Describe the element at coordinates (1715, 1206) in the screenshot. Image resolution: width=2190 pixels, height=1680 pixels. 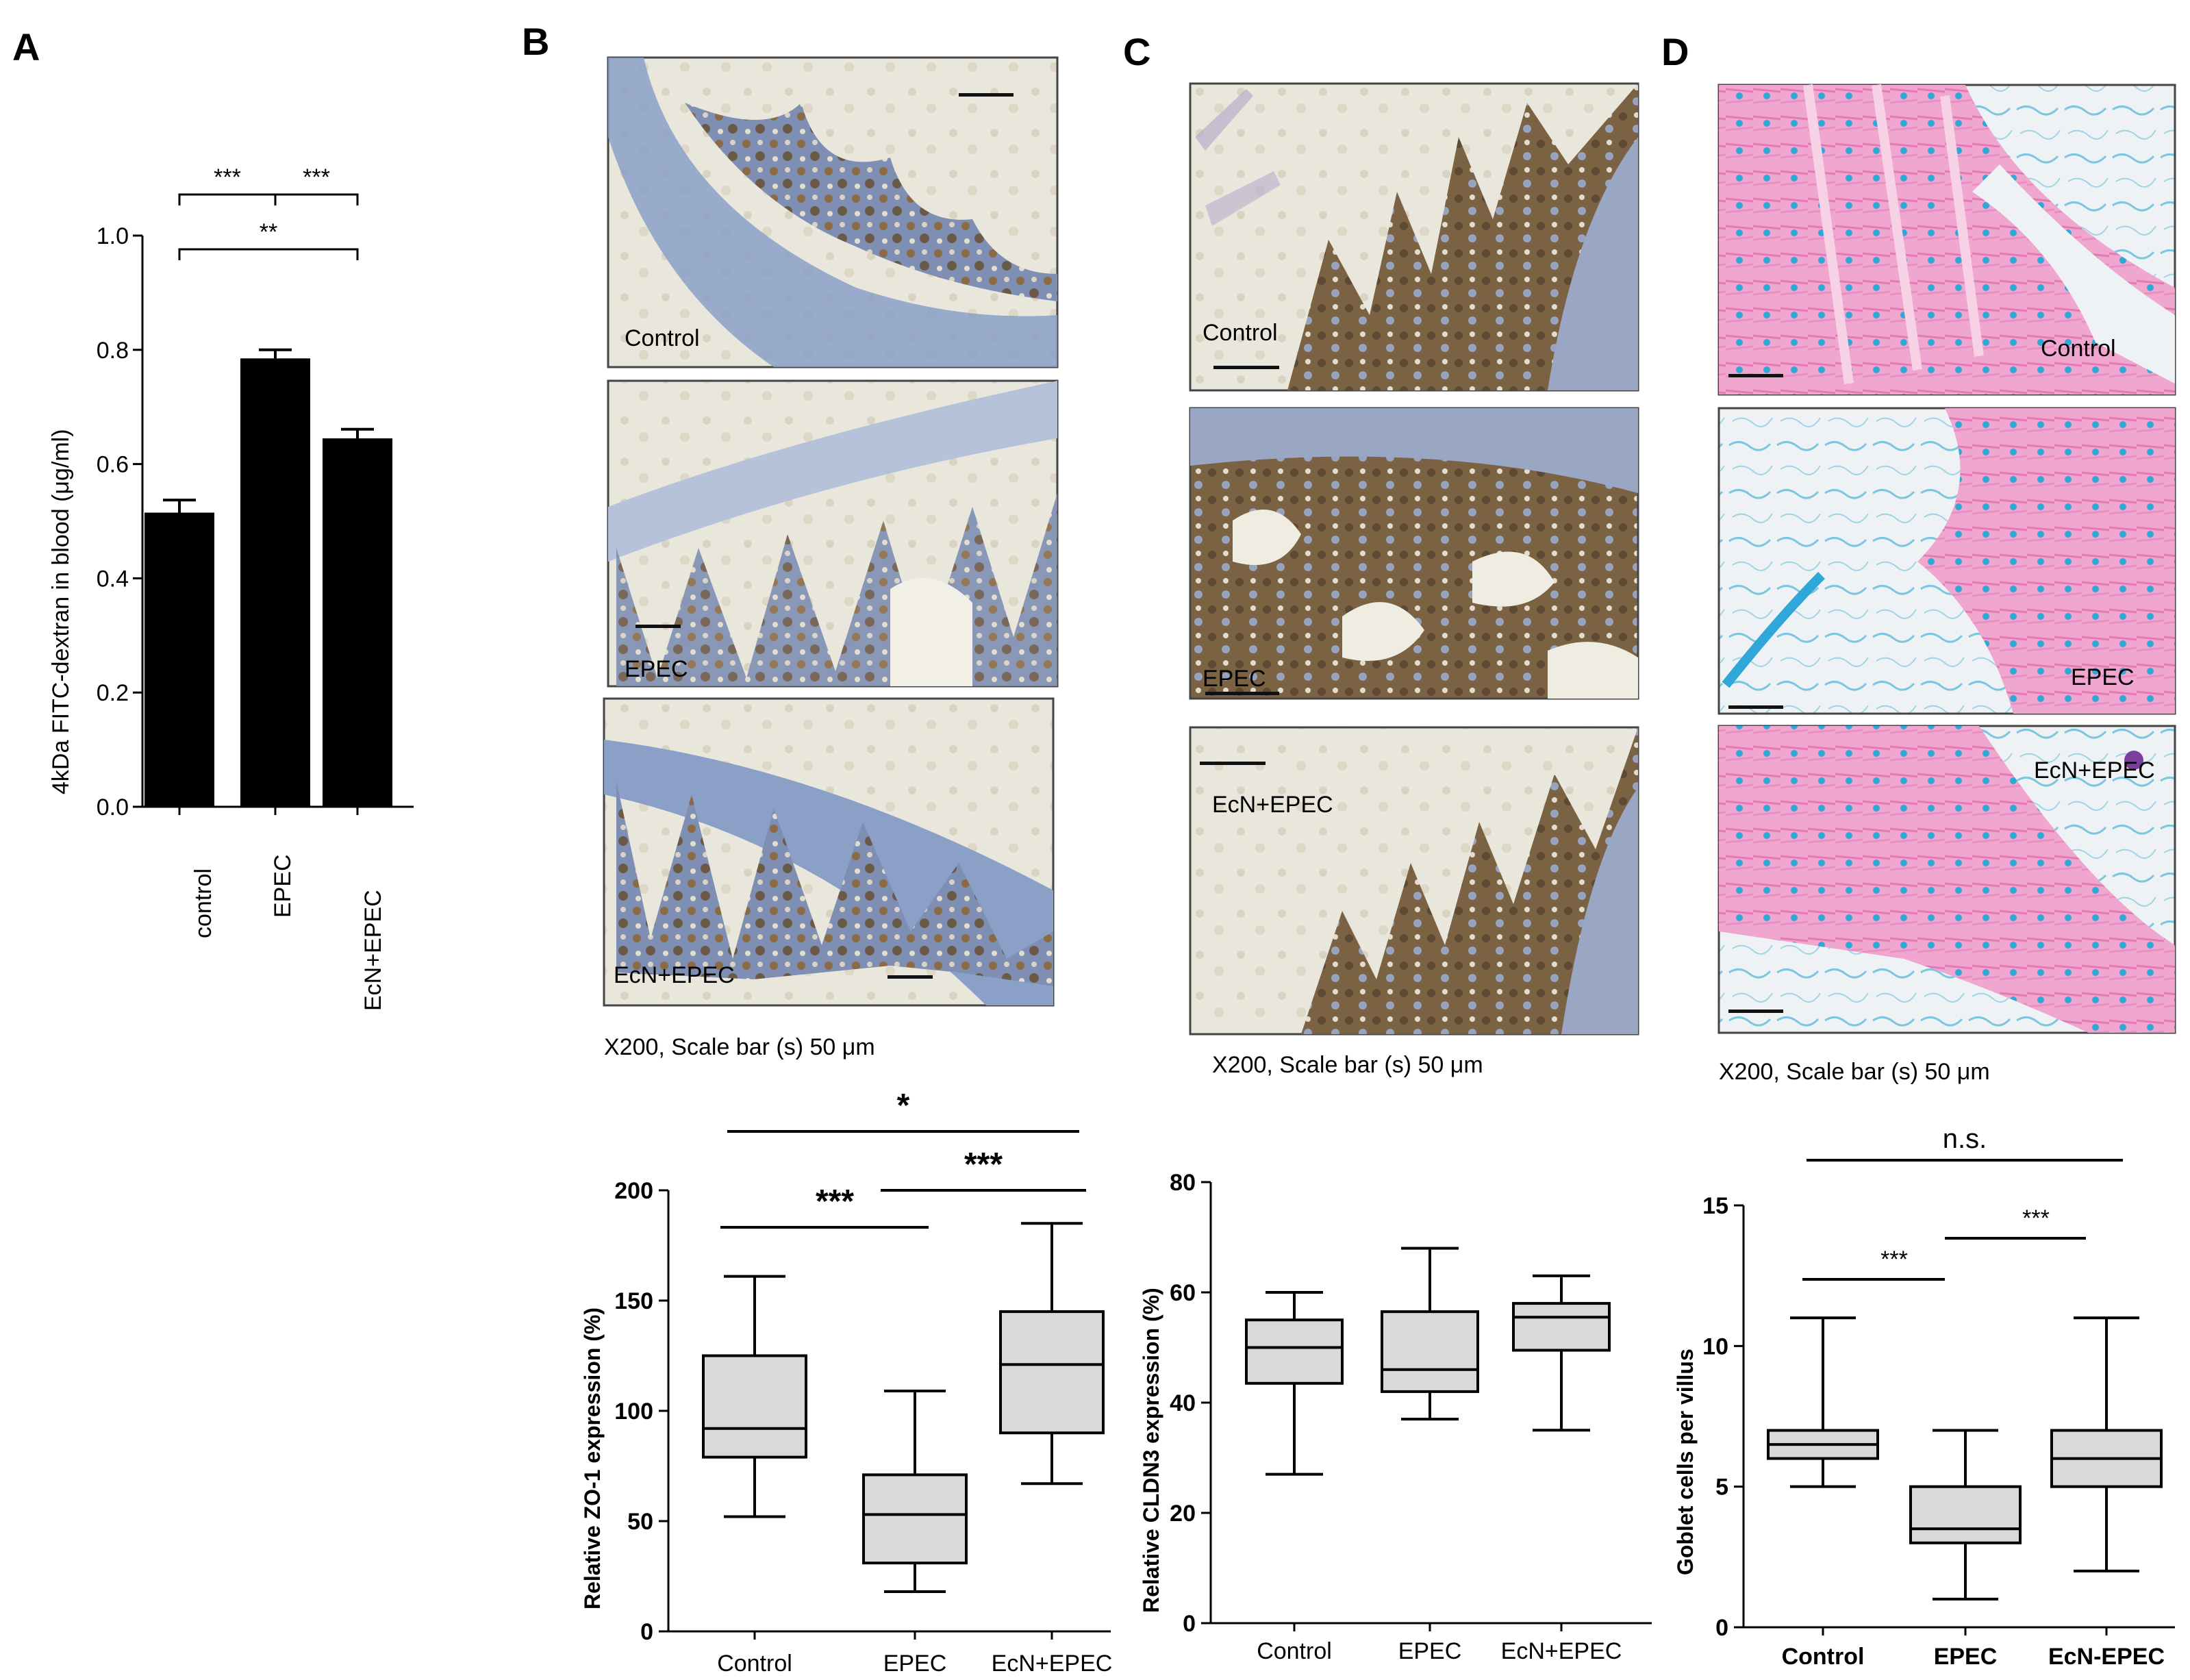
I see `y-tick-label: 15` at that location.